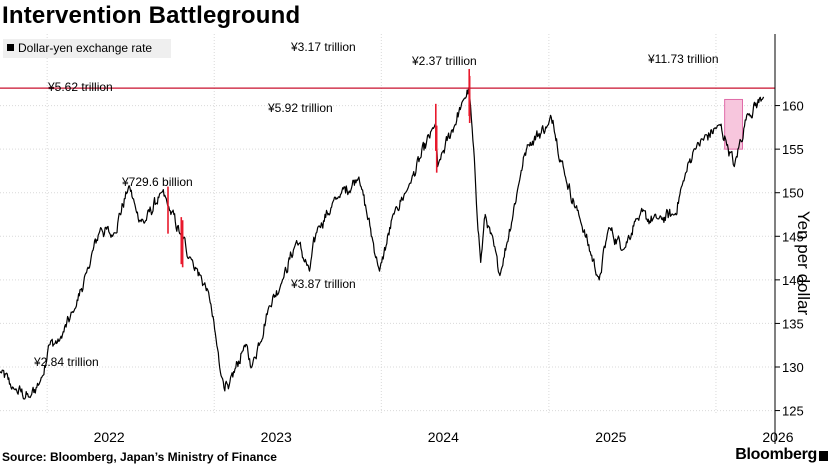 The height and width of the screenshot is (465, 831). I want to click on y-tick-label: 150, so click(793, 193).